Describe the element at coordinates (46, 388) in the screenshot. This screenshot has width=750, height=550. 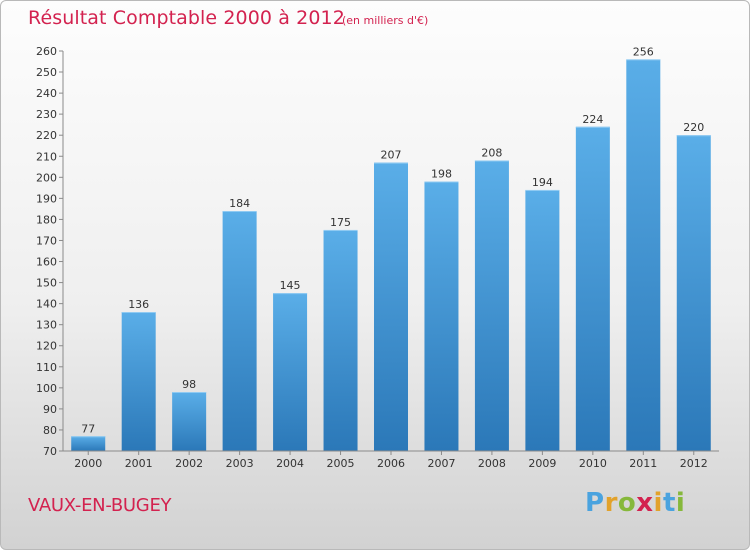
I see `y-tick-label: 100` at that location.